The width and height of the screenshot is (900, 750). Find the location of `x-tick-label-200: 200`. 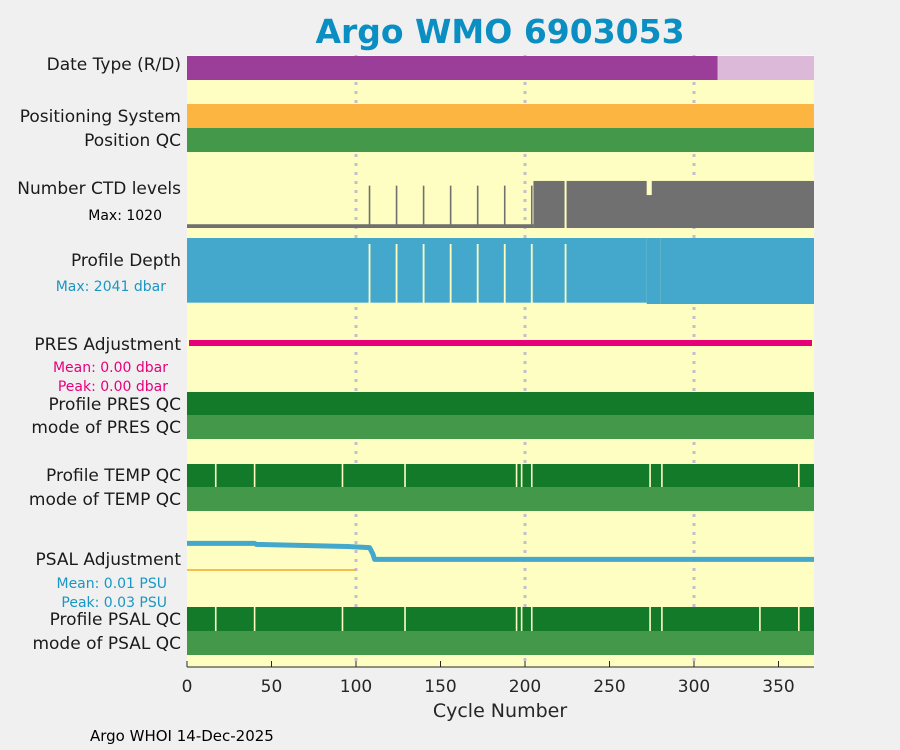

x-tick-label-200: 200 is located at coordinates (525, 687).